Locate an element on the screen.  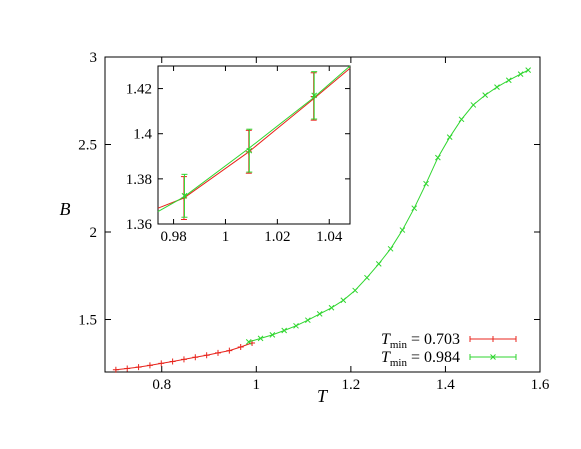
legend-label-1-sub: min is located at coordinates (399, 363).